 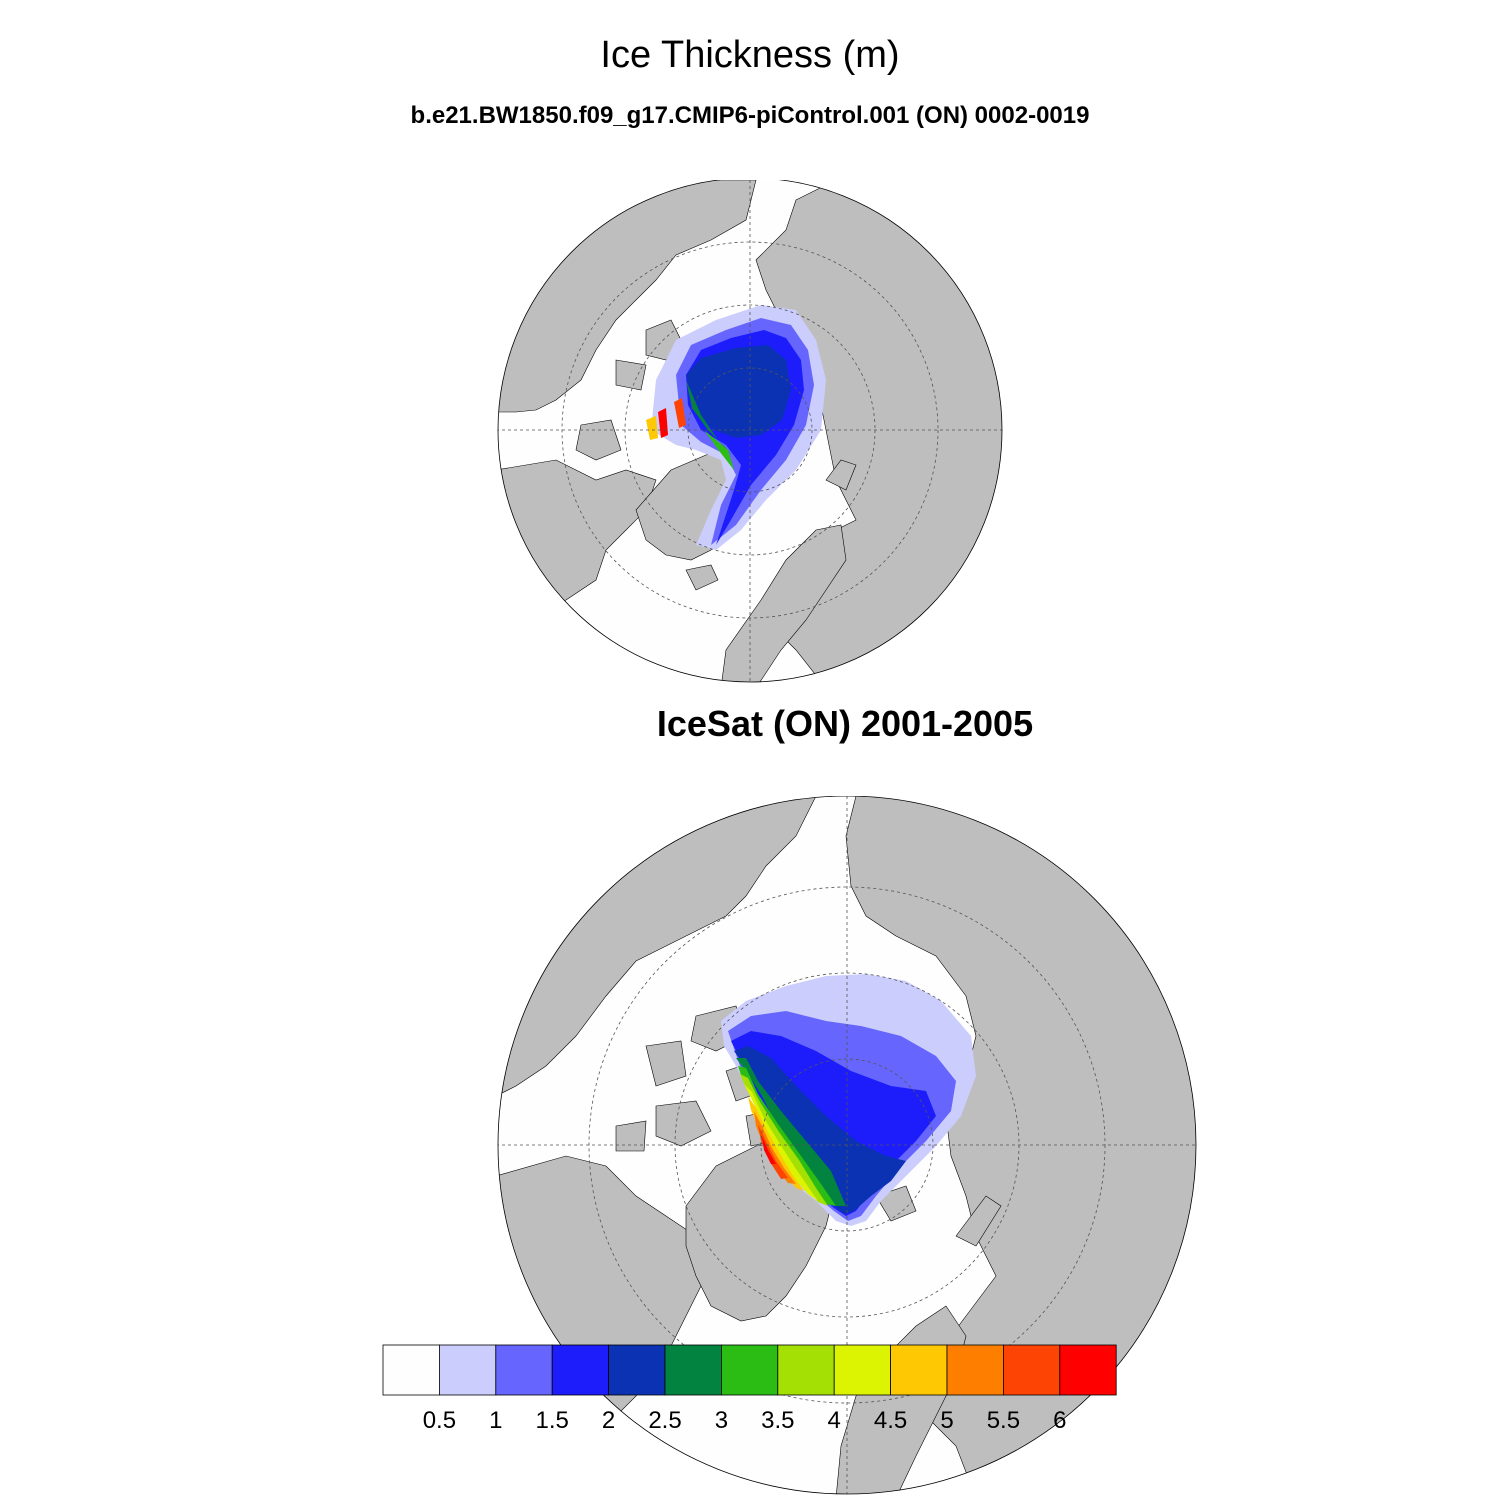 I want to click on colorbar-tick-label: 4.5, so click(x=890, y=1420).